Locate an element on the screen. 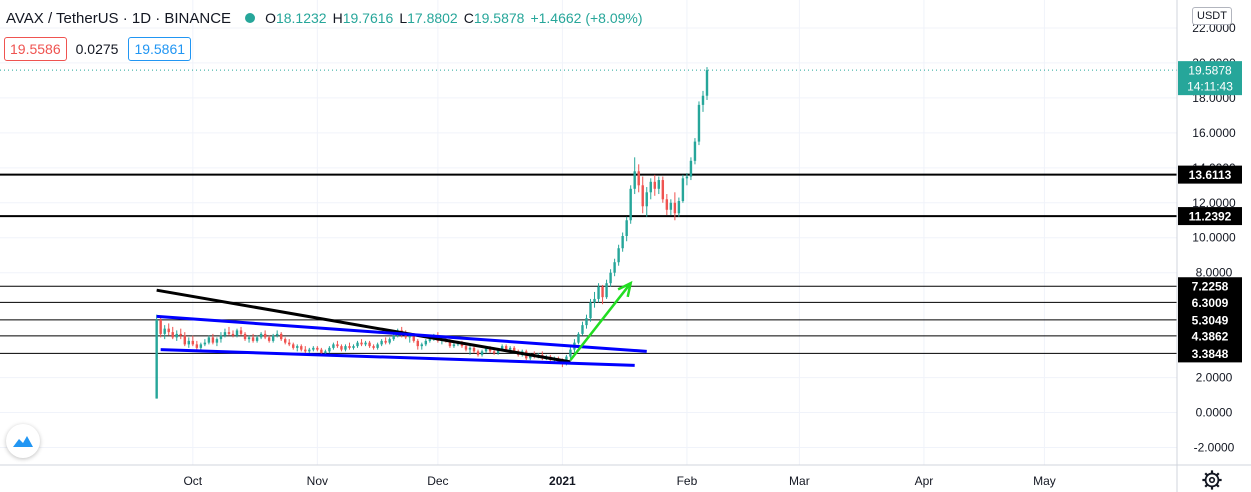 The width and height of the screenshot is (1251, 492). y-tick-label: 12.0000 is located at coordinates (1214, 203).